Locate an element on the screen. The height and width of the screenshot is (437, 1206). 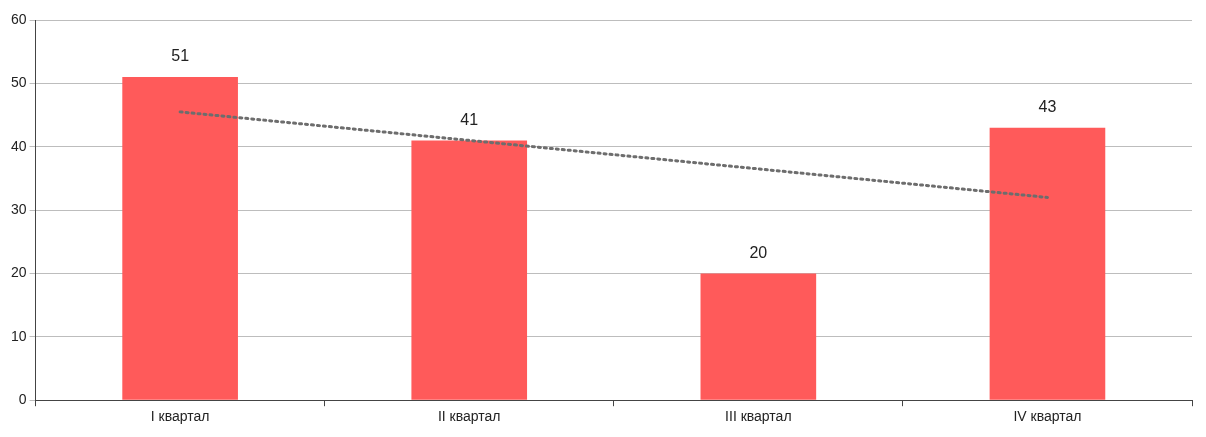
data-label: 43 is located at coordinates (1047, 107).